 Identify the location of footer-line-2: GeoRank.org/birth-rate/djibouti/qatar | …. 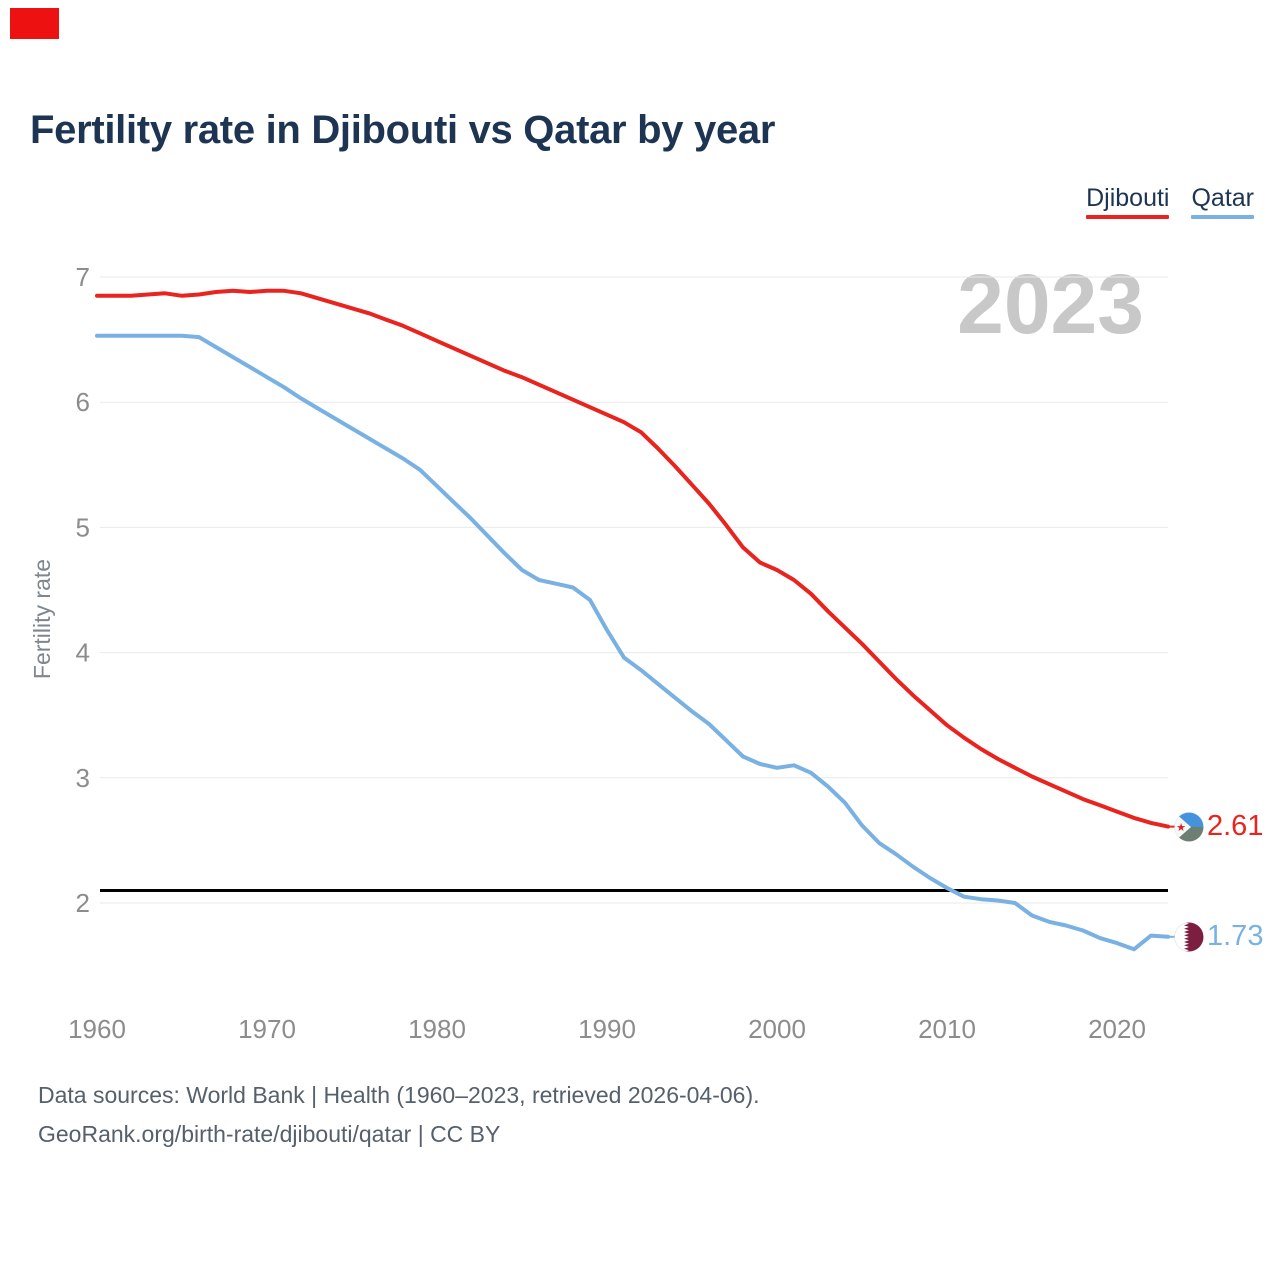
(269, 1134).